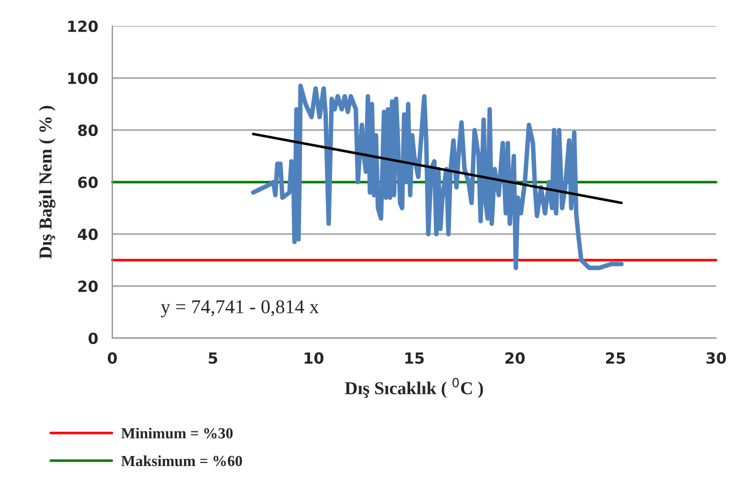  What do you see at coordinates (181, 460) in the screenshot?
I see `legend-label: Maksimum = %60` at bounding box center [181, 460].